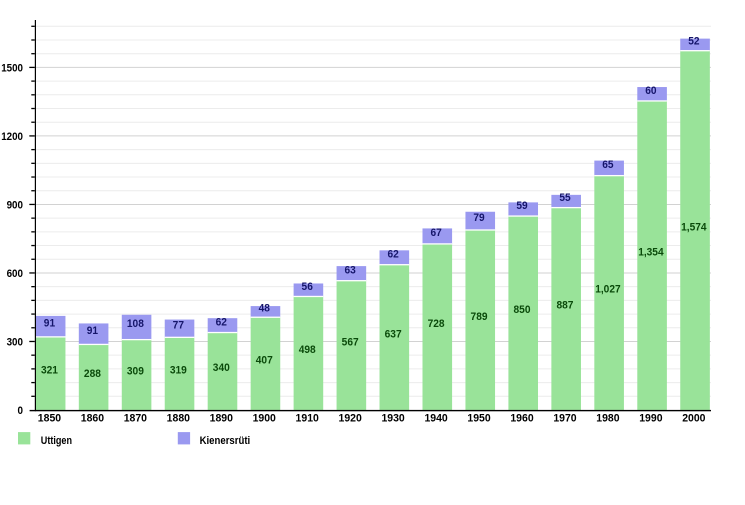 The image size is (745, 505). What do you see at coordinates (178, 371) in the screenshot?
I see `svg-text: 319` at bounding box center [178, 371].